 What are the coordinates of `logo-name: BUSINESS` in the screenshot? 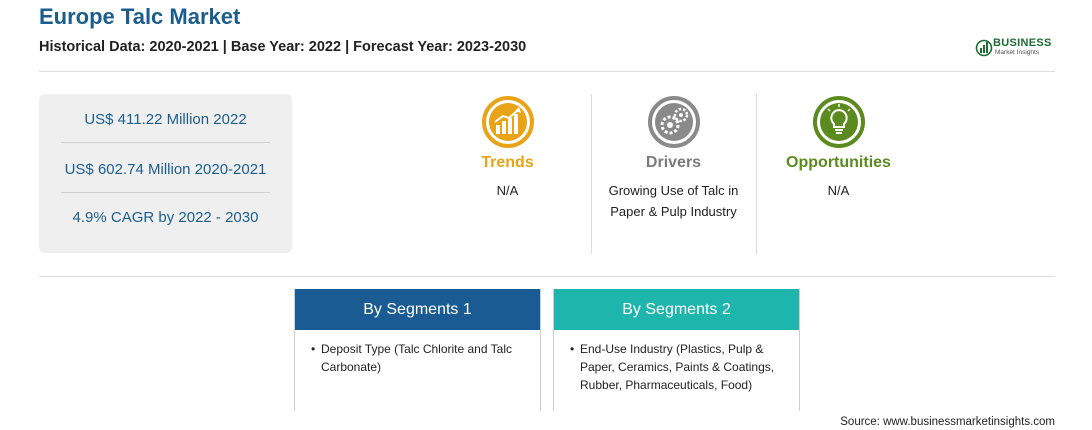 It's located at (1022, 43).